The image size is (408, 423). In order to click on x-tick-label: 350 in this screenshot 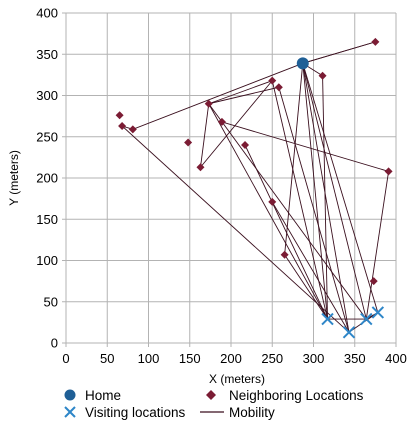, I will do `click(355, 358)`.